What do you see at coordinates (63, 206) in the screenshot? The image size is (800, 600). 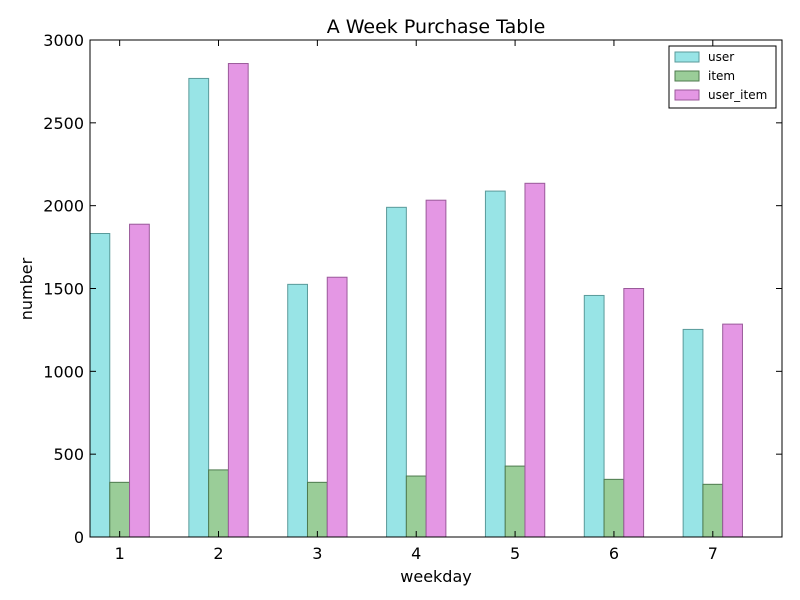 I see `y-tick-label: 2000` at bounding box center [63, 206].